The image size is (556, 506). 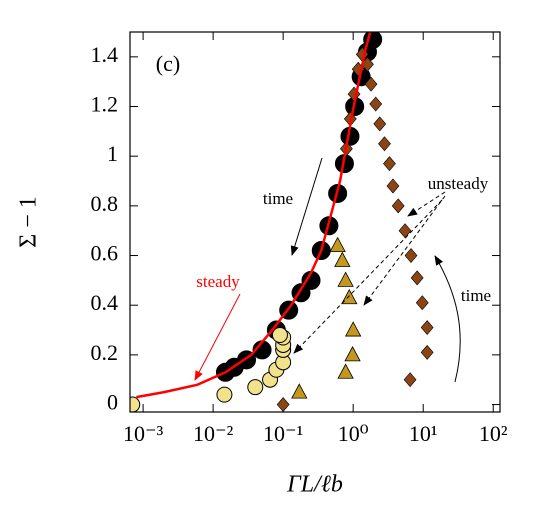 I want to click on x-tick-label: 10⁻¹, so click(x=283, y=433).